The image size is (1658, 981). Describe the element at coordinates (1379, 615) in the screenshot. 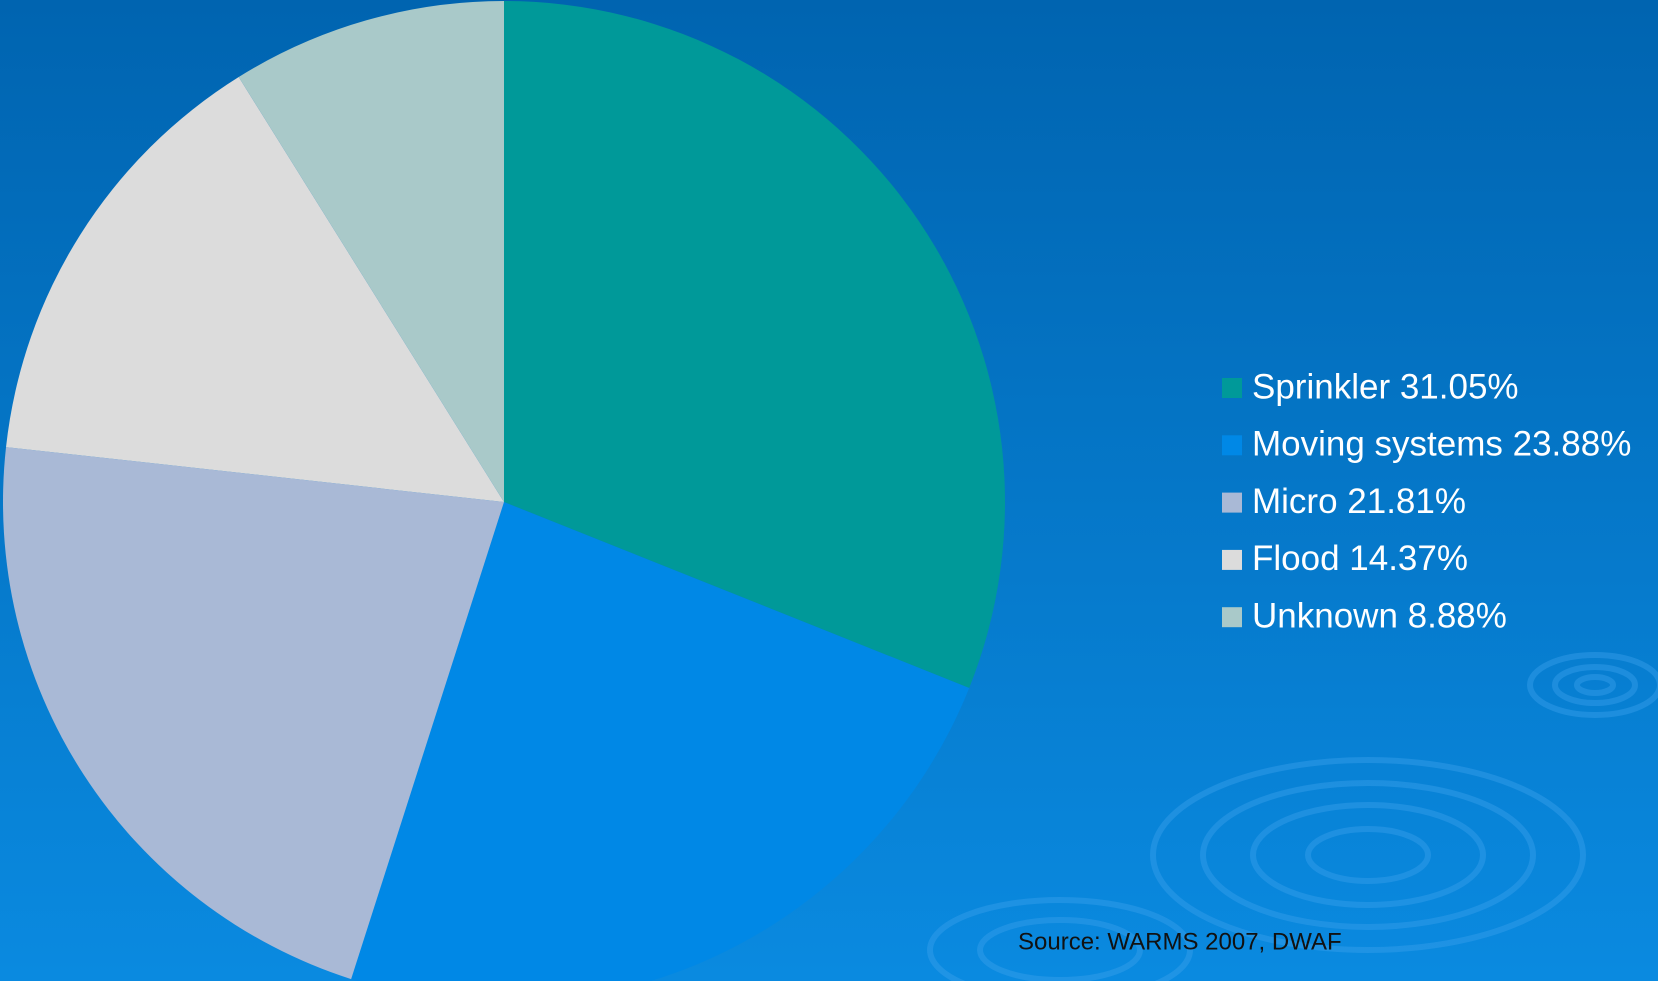

I see `legend-label: Unknown 8.88%` at that location.